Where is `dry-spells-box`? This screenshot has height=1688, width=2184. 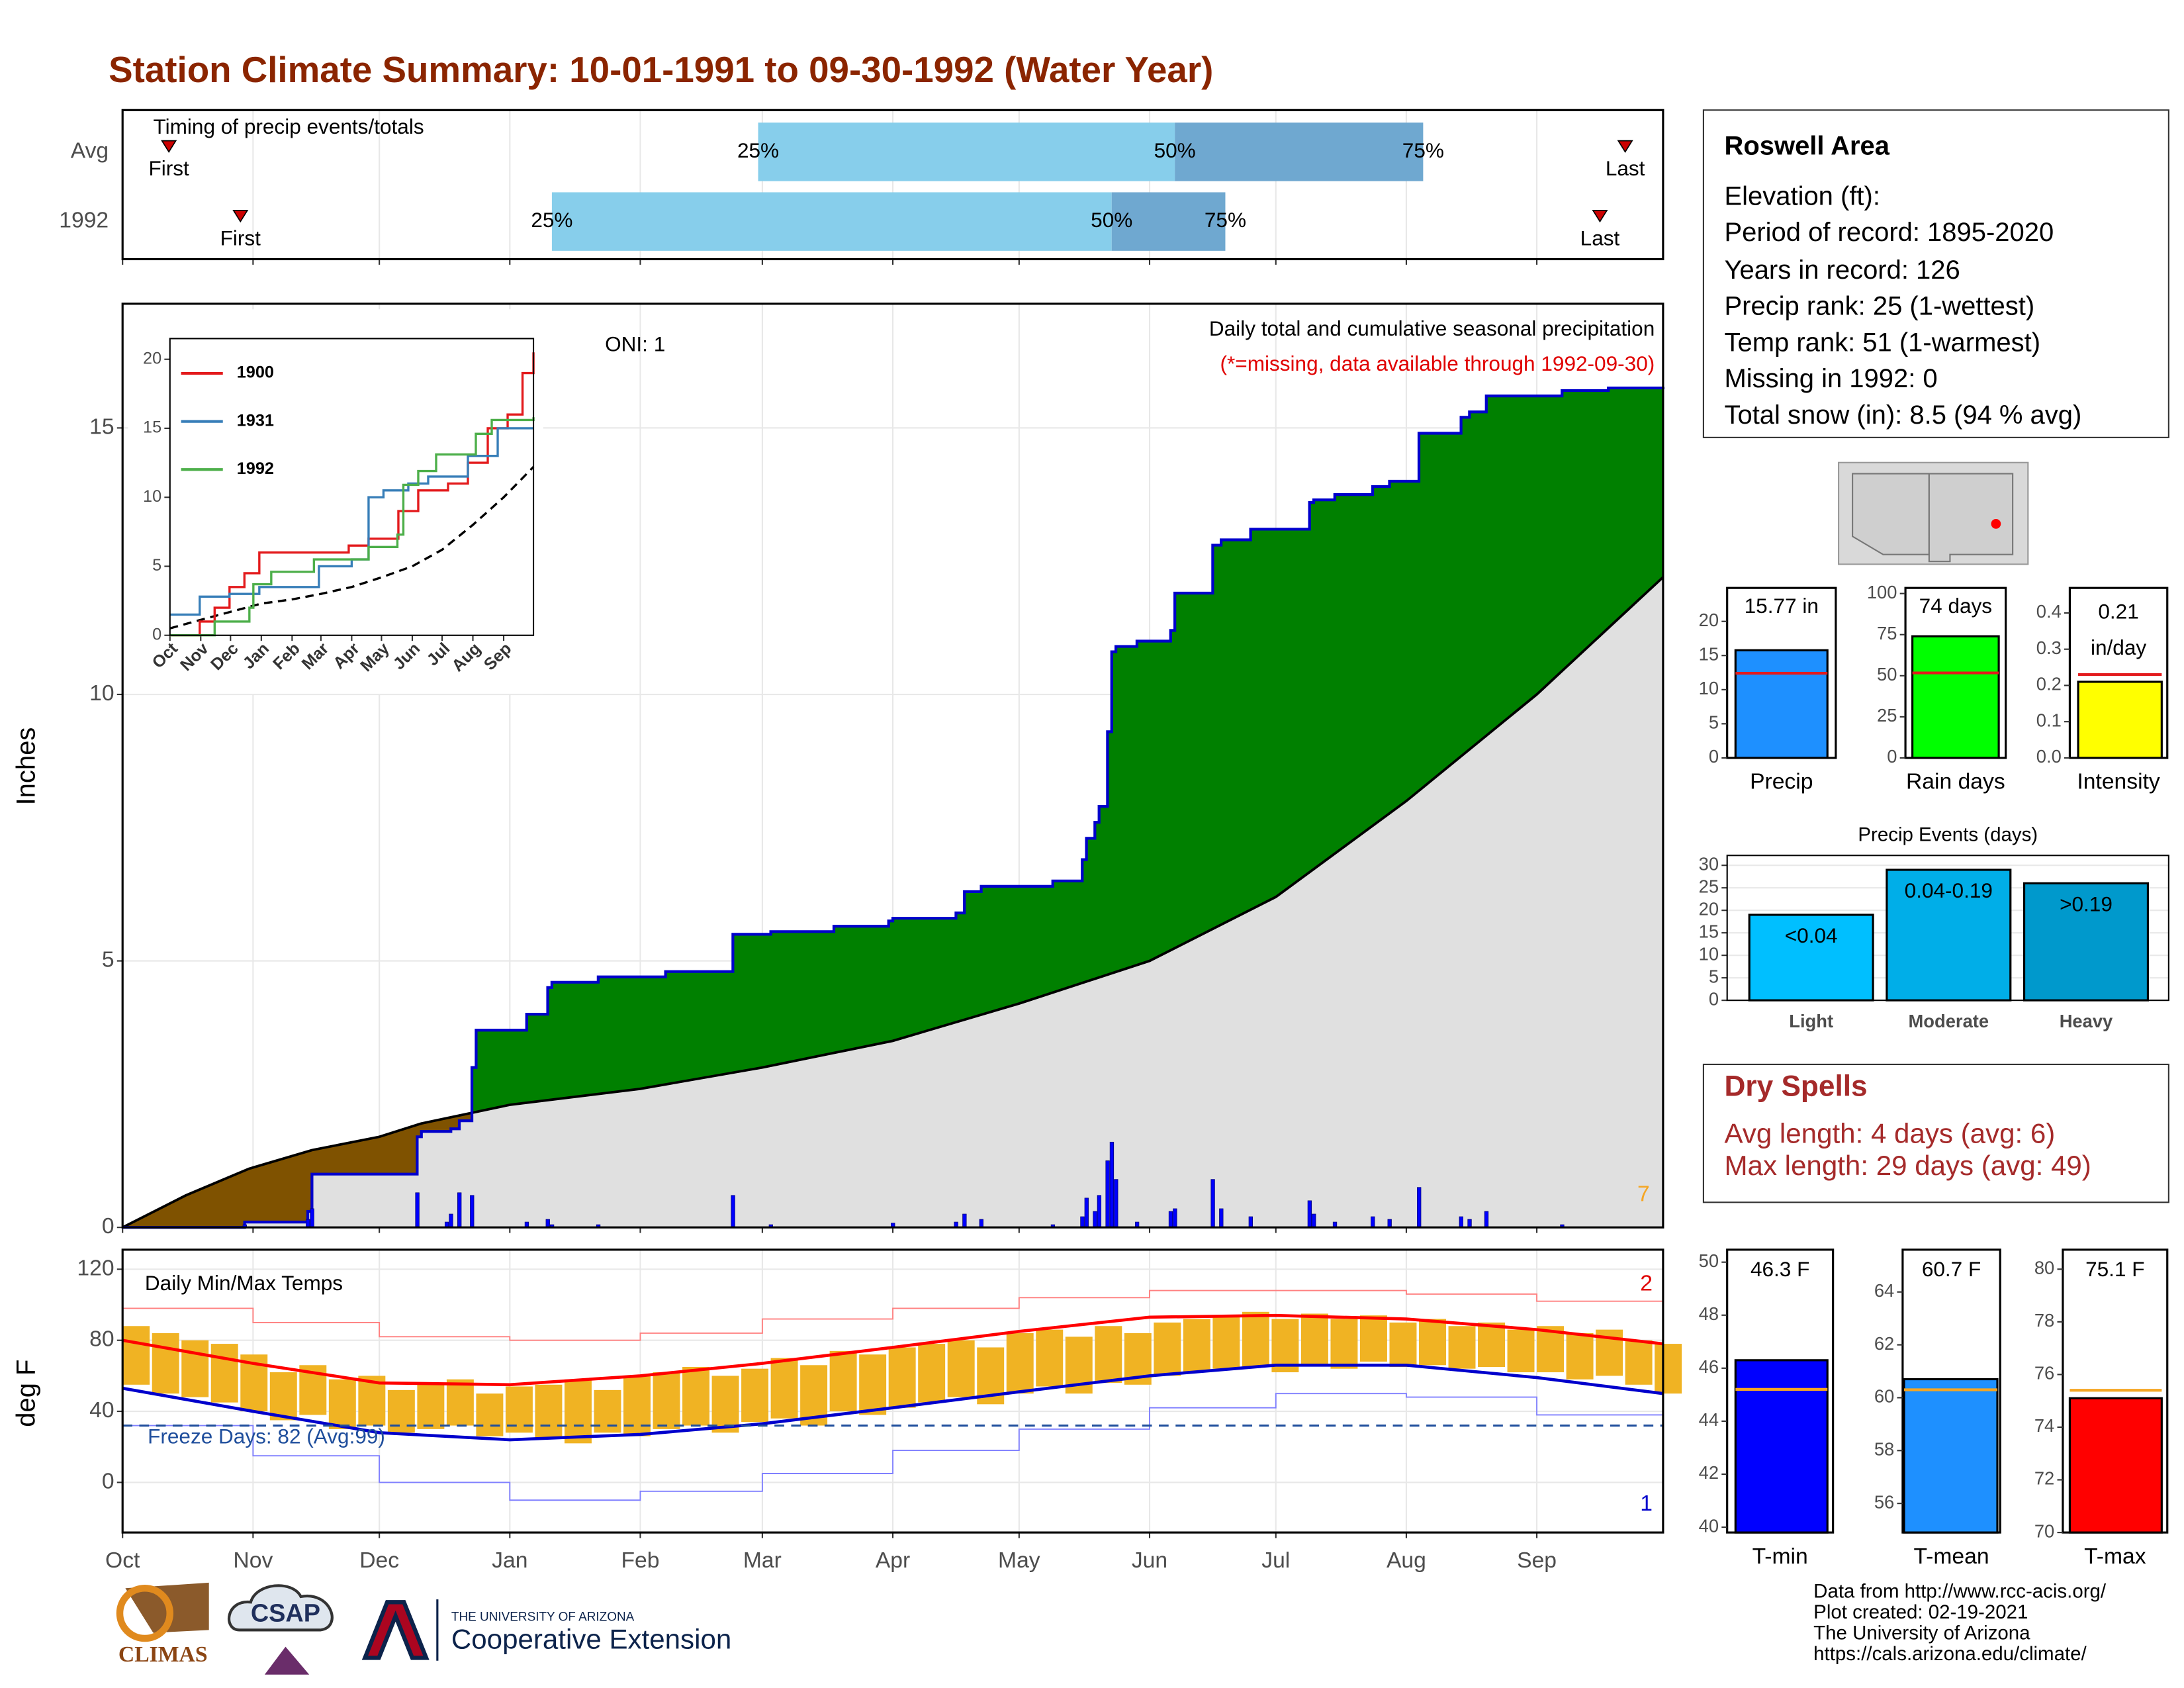
dry-spells-box is located at coordinates (1935, 1133).